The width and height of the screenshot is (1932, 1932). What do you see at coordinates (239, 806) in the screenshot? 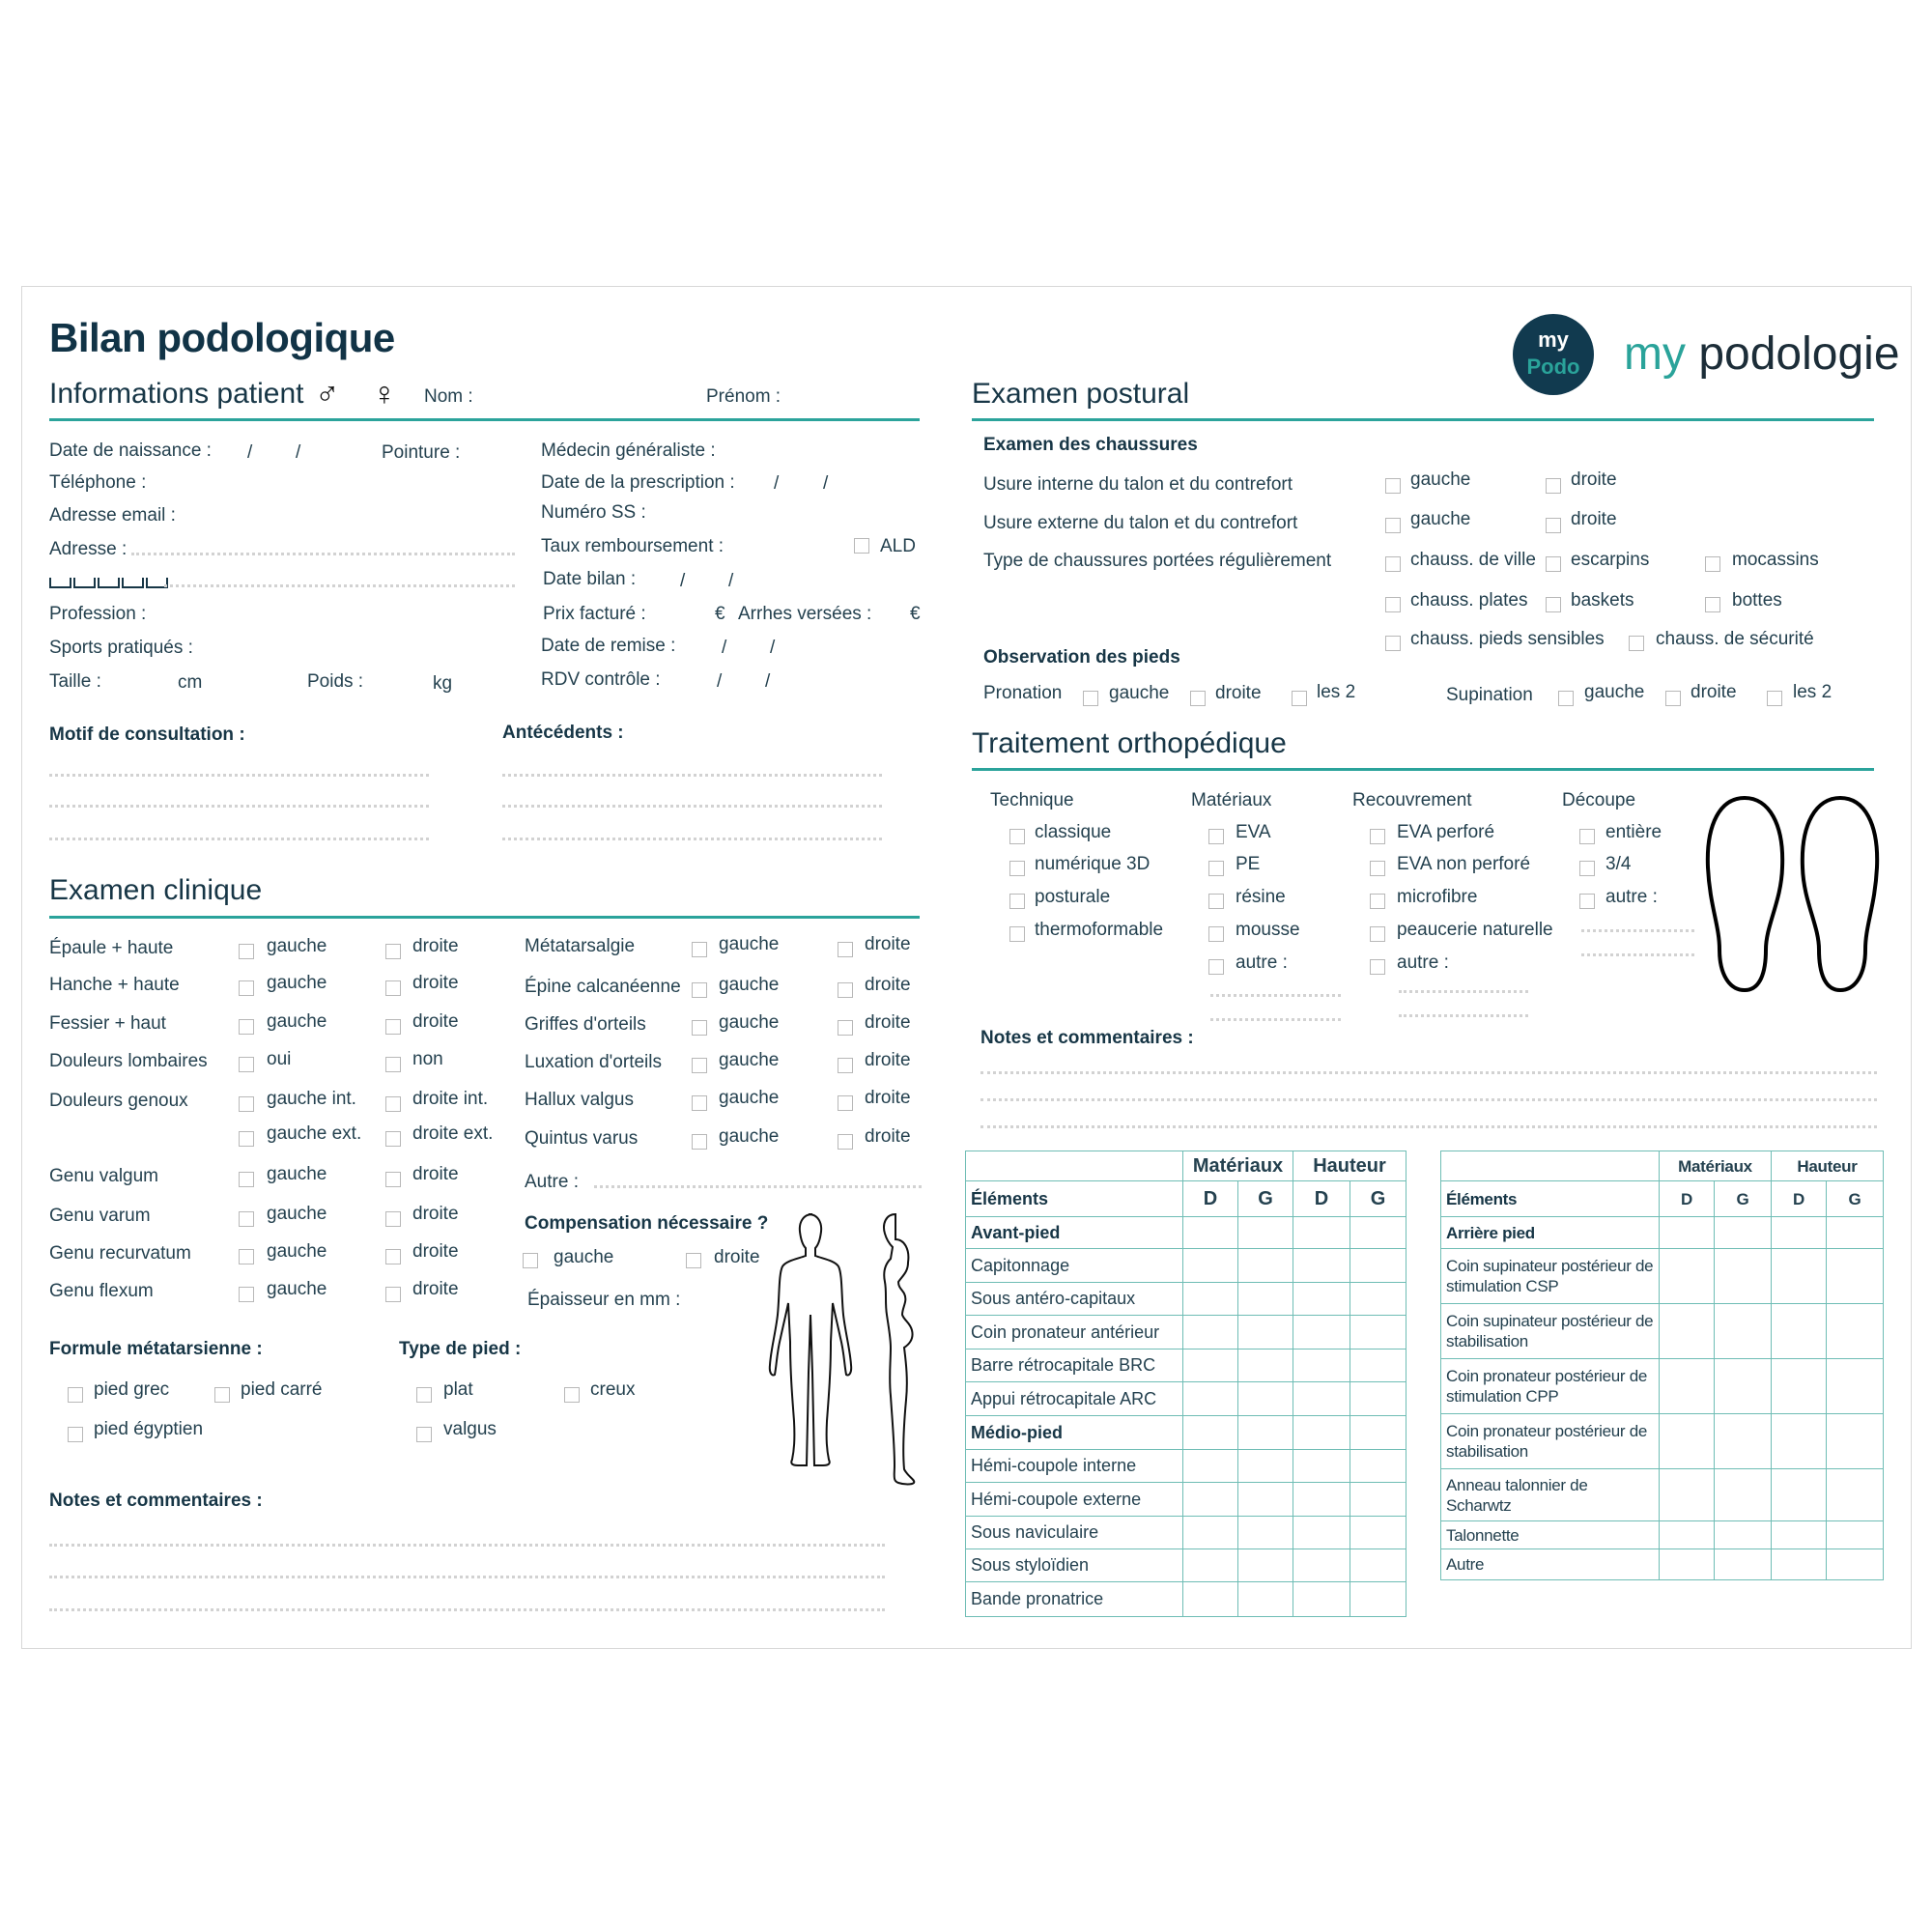
I see `motif-line` at bounding box center [239, 806].